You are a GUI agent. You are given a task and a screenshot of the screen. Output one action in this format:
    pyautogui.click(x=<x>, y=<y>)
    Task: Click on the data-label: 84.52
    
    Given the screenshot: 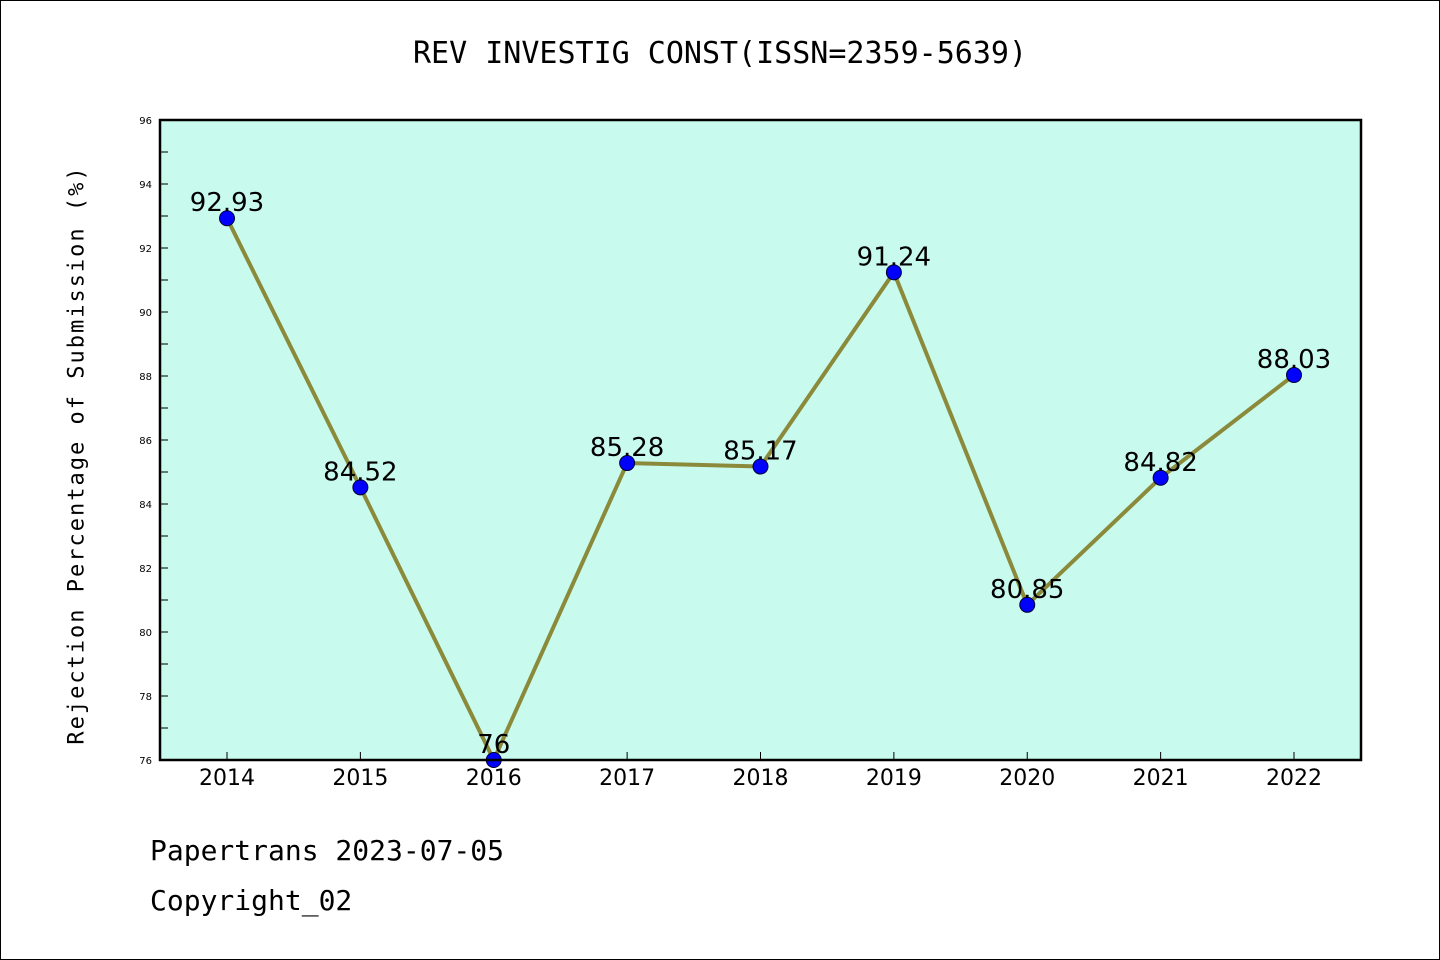 What is the action you would take?
    pyautogui.click(x=360, y=472)
    